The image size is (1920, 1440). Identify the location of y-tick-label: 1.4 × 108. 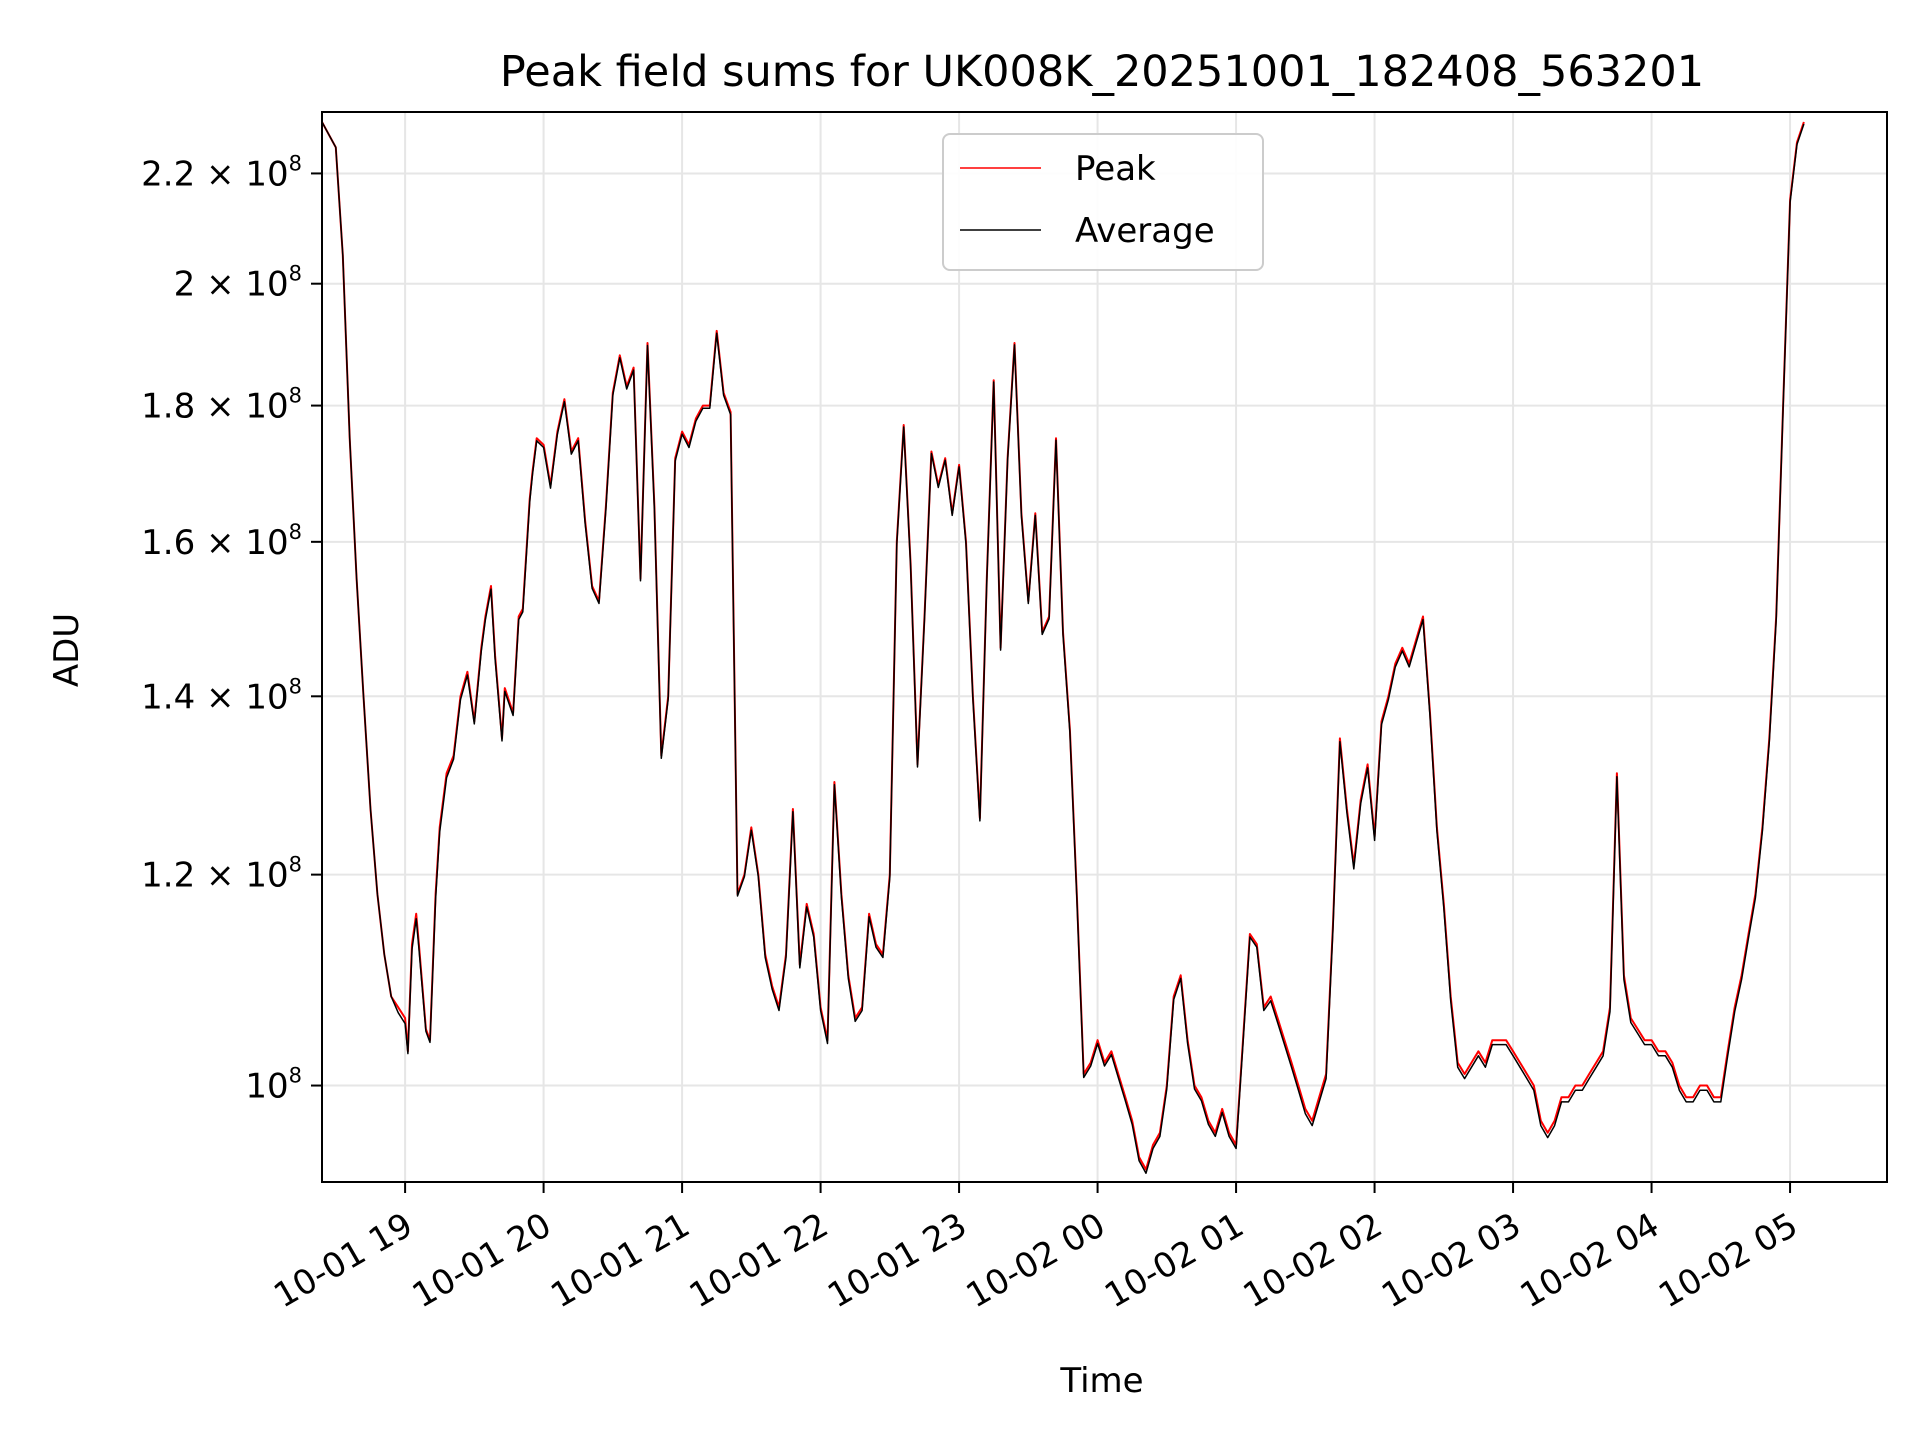
(221, 695).